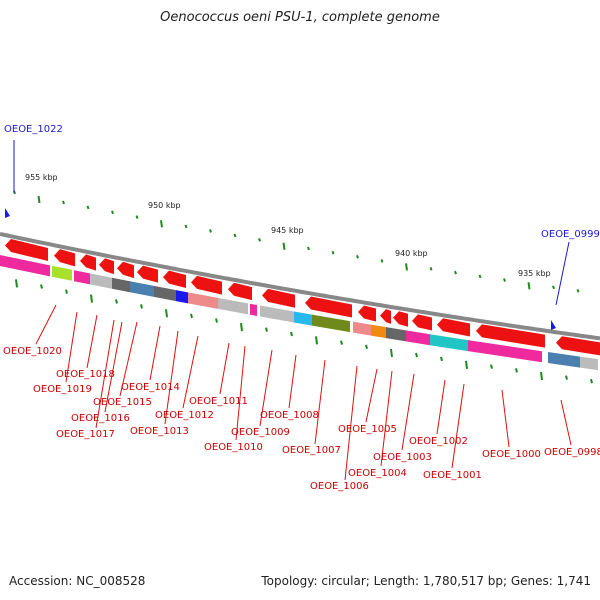 The height and width of the screenshot is (600, 600). Describe the element at coordinates (411, 253) in the screenshot. I see `scale-label: 940 kbp` at that location.